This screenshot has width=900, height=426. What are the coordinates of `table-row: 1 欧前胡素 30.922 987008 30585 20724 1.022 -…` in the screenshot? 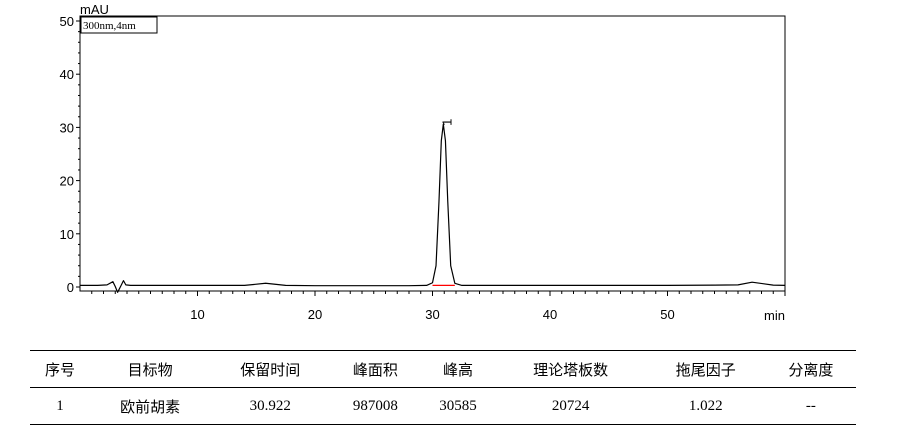 It's located at (443, 406).